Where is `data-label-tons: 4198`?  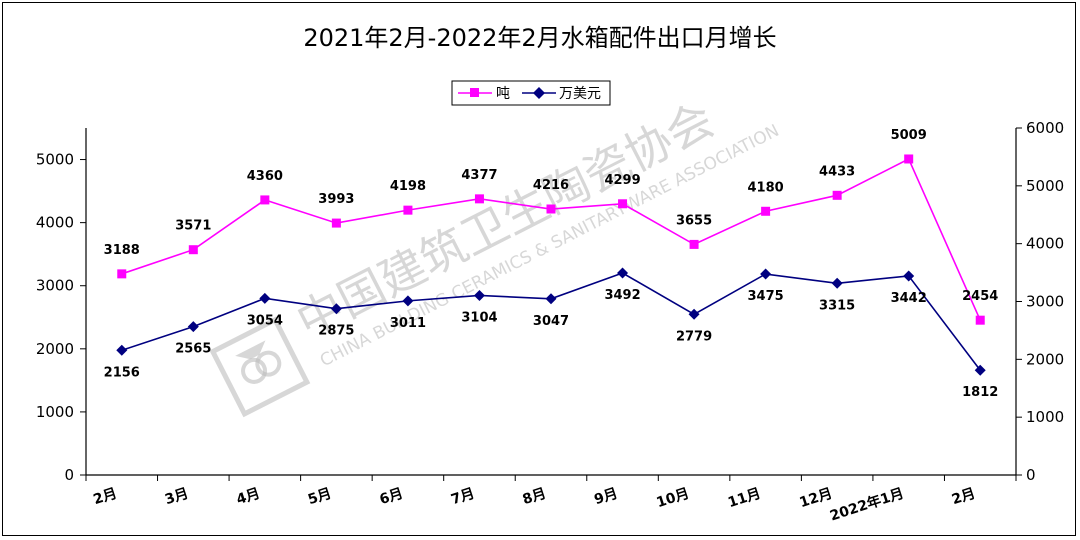 data-label-tons: 4198 is located at coordinates (408, 186).